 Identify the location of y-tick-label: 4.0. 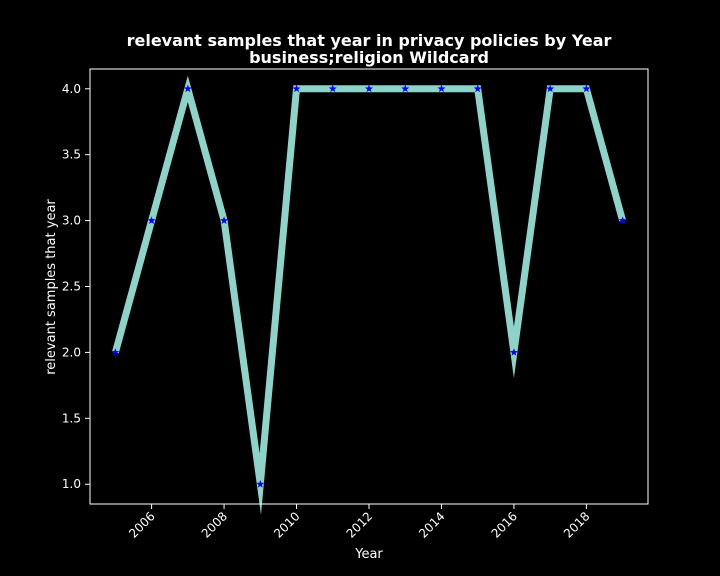
(71, 89).